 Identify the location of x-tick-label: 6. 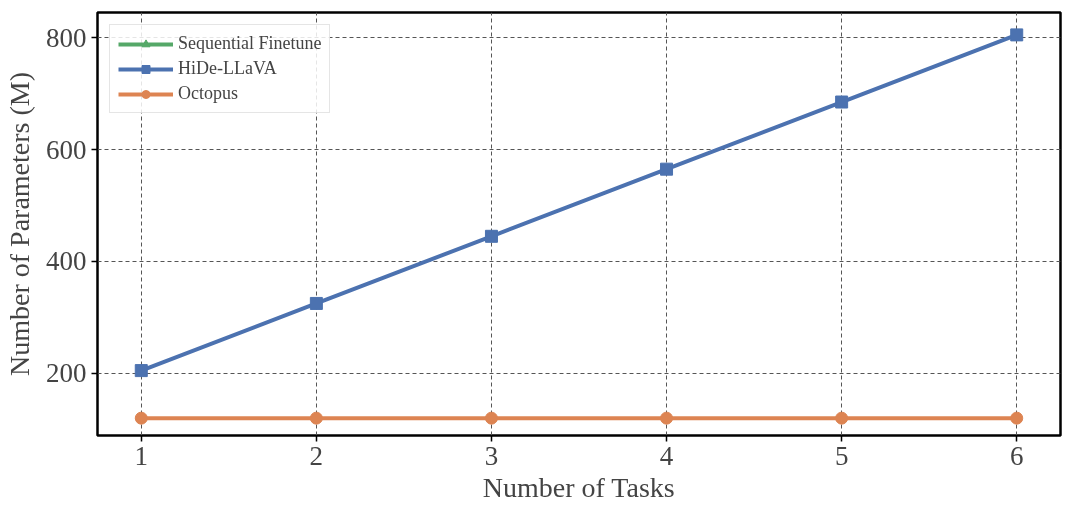
(1016, 455).